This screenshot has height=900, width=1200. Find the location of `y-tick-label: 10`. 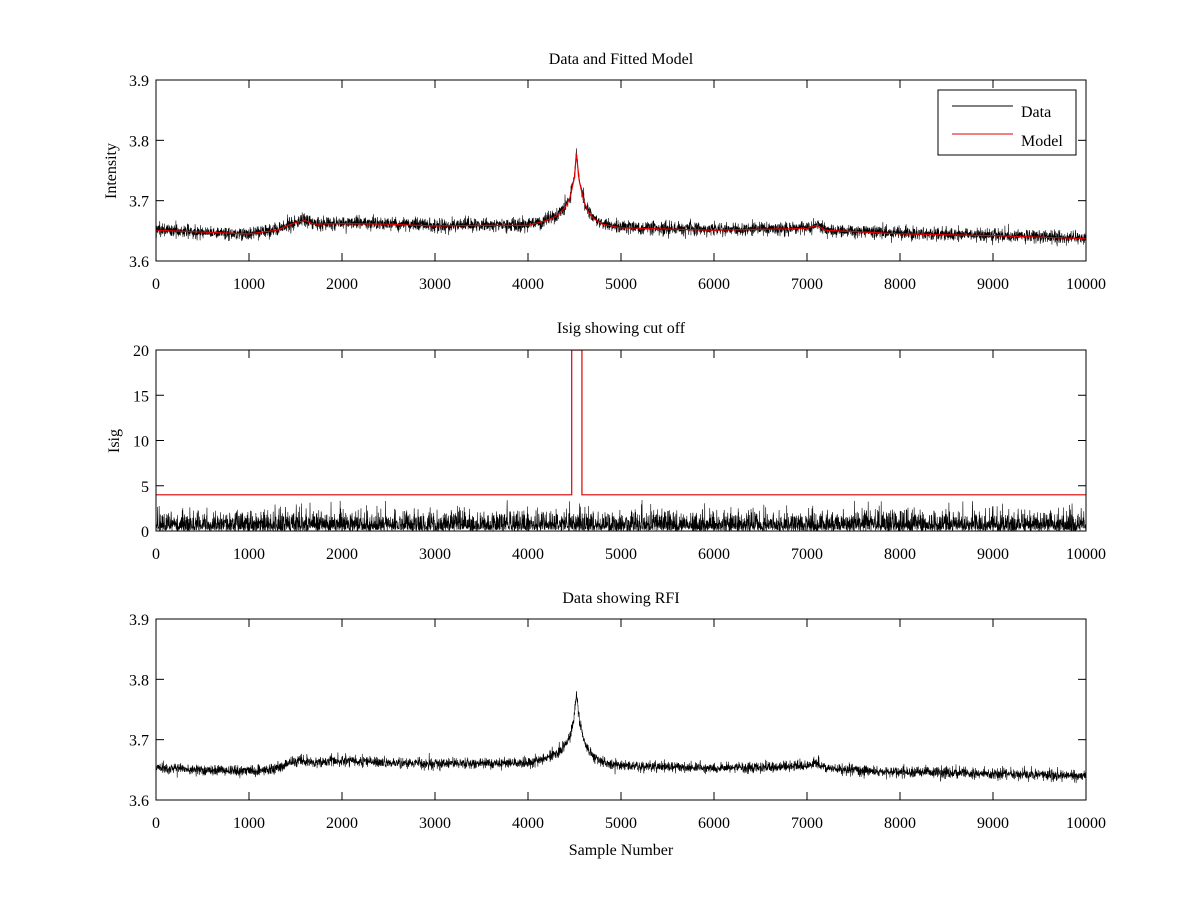

y-tick-label: 10 is located at coordinates (141, 442).